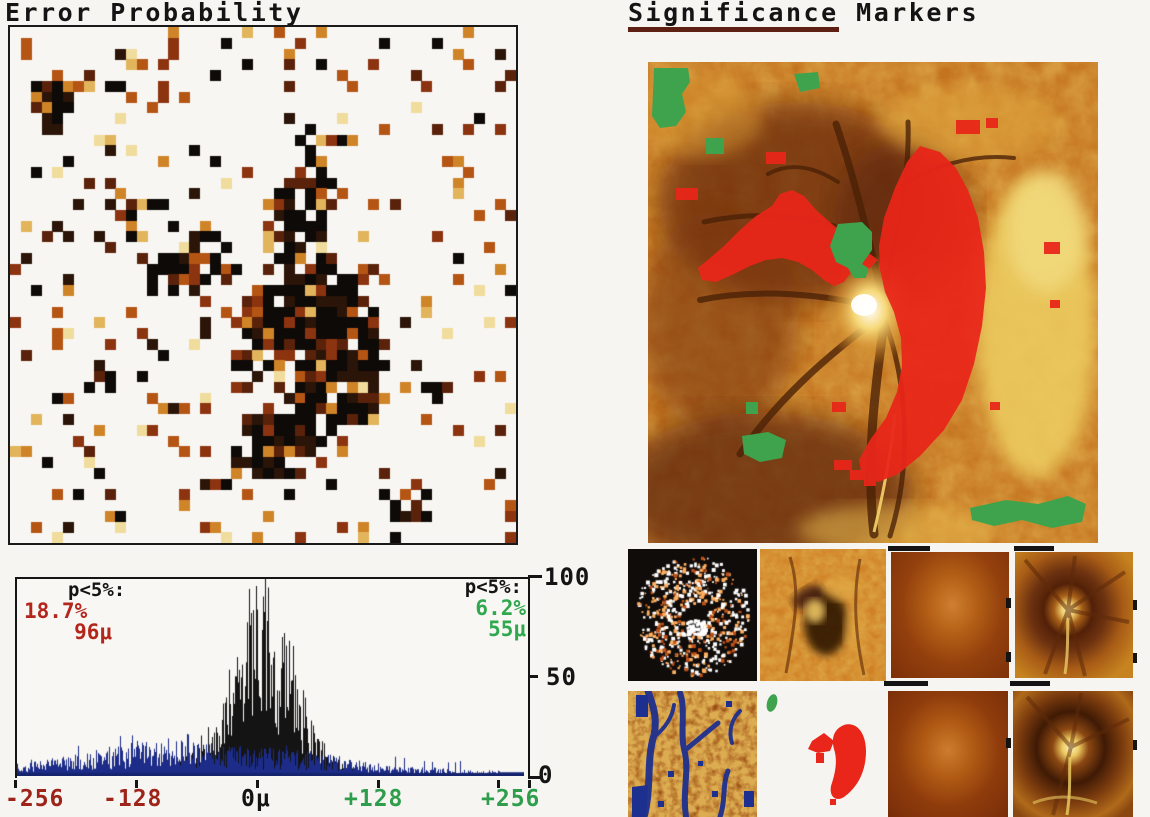  What do you see at coordinates (733, 16) in the screenshot?
I see `title-underlined-word: Significance` at bounding box center [733, 16].